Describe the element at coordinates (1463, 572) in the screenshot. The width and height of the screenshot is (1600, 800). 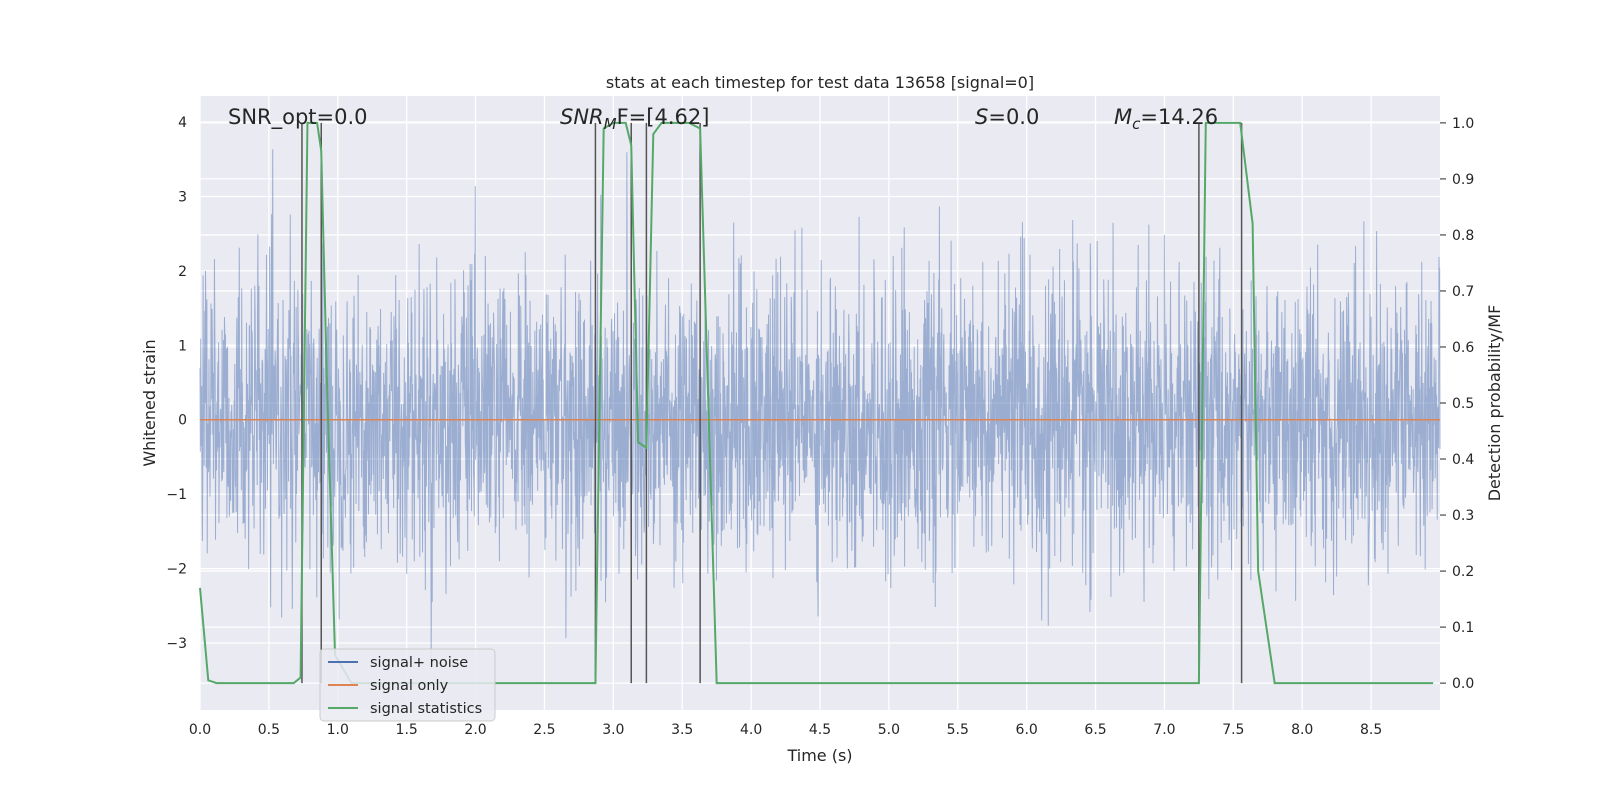
I see `y-tick-label-right: 0.2` at that location.